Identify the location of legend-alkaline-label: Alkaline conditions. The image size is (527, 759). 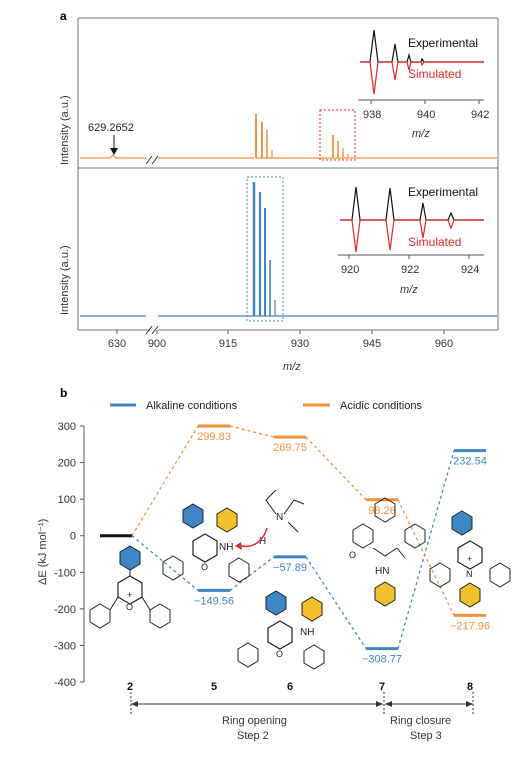
(192, 406).